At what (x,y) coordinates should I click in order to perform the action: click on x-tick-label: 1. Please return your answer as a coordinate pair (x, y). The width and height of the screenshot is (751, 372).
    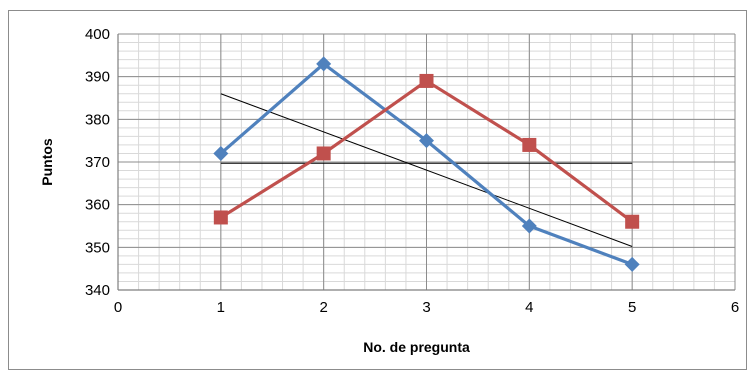
    Looking at the image, I should click on (221, 307).